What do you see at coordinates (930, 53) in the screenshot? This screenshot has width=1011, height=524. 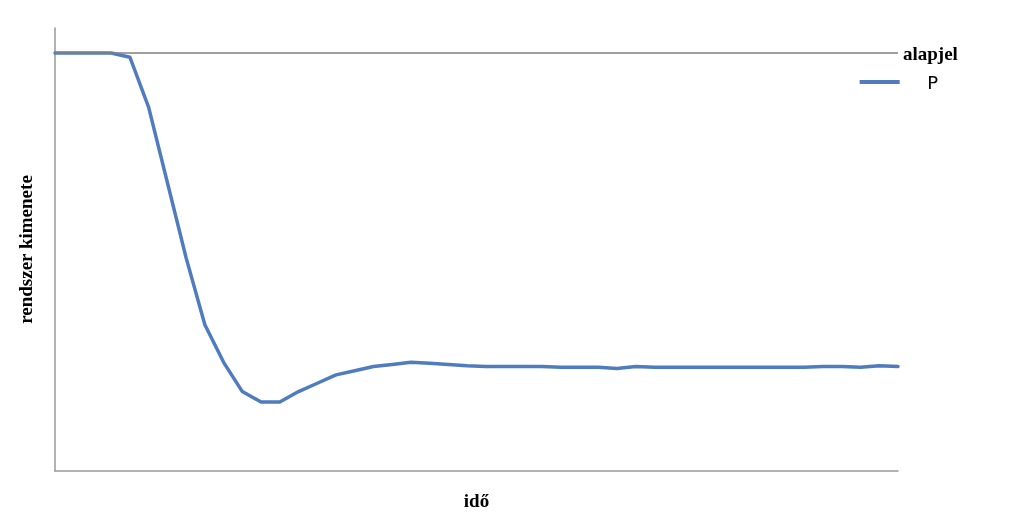 I see `ref-line-label: alapjel` at bounding box center [930, 53].